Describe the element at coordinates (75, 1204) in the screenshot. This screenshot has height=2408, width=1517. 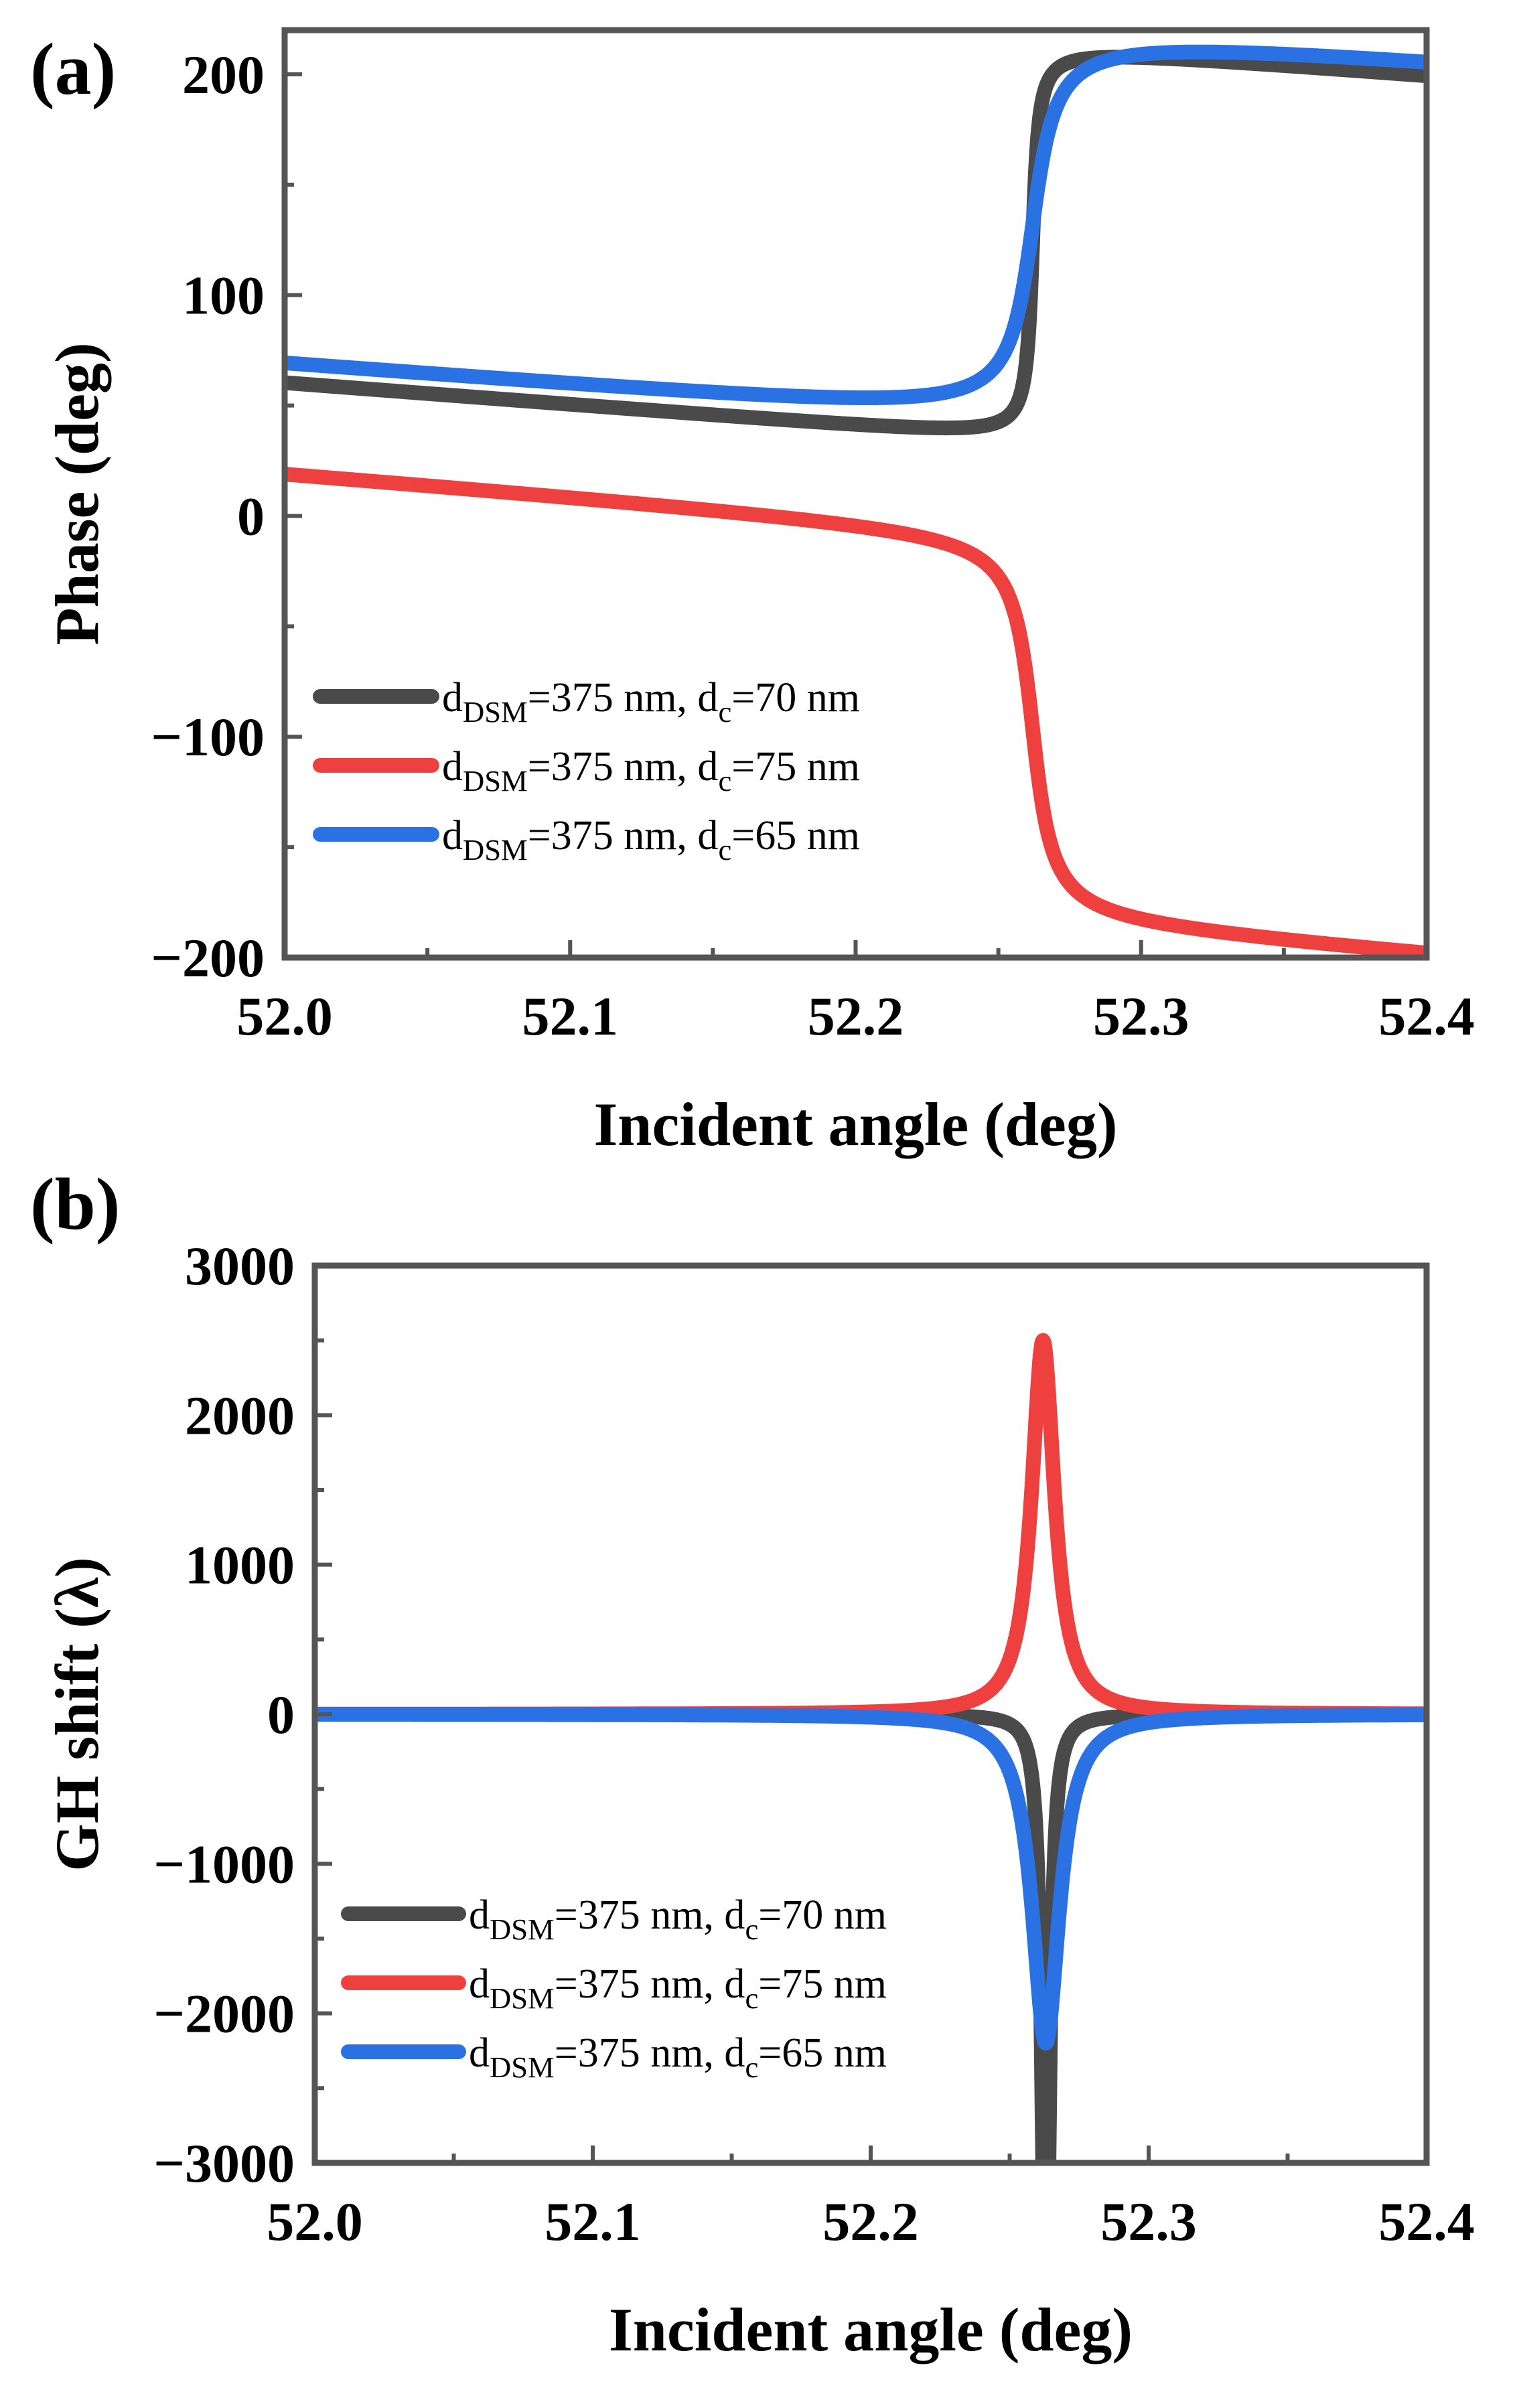
I see `panel-label-b: (b)` at that location.